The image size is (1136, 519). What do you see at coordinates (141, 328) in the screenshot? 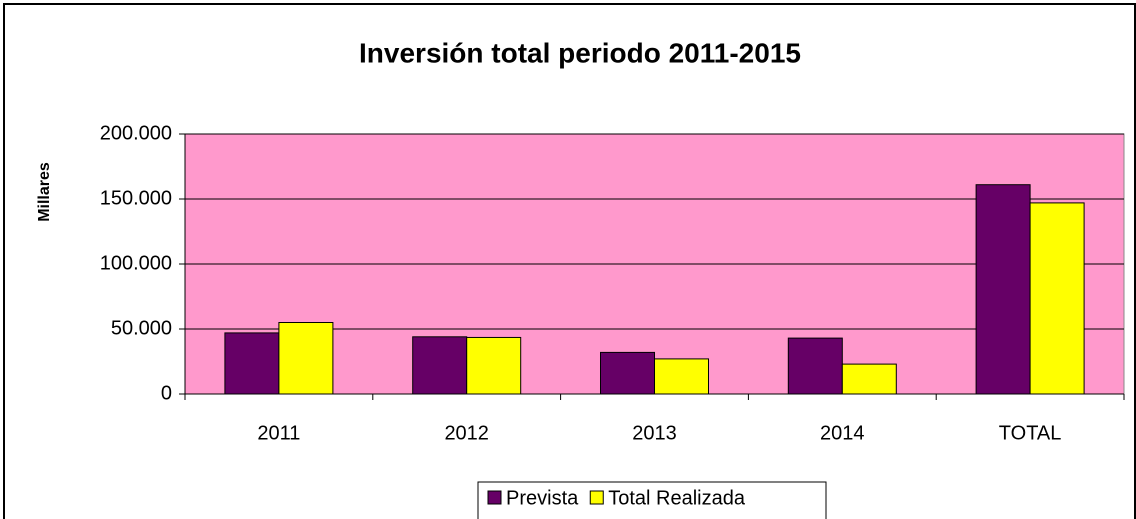
I see `y-tick-label: 50.000` at bounding box center [141, 328].